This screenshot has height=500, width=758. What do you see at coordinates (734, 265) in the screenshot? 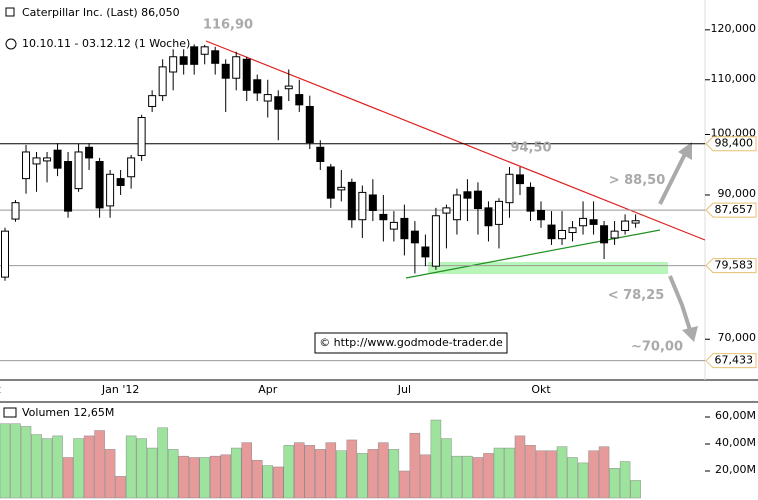
I see `level-label: 79,583` at bounding box center [734, 265].